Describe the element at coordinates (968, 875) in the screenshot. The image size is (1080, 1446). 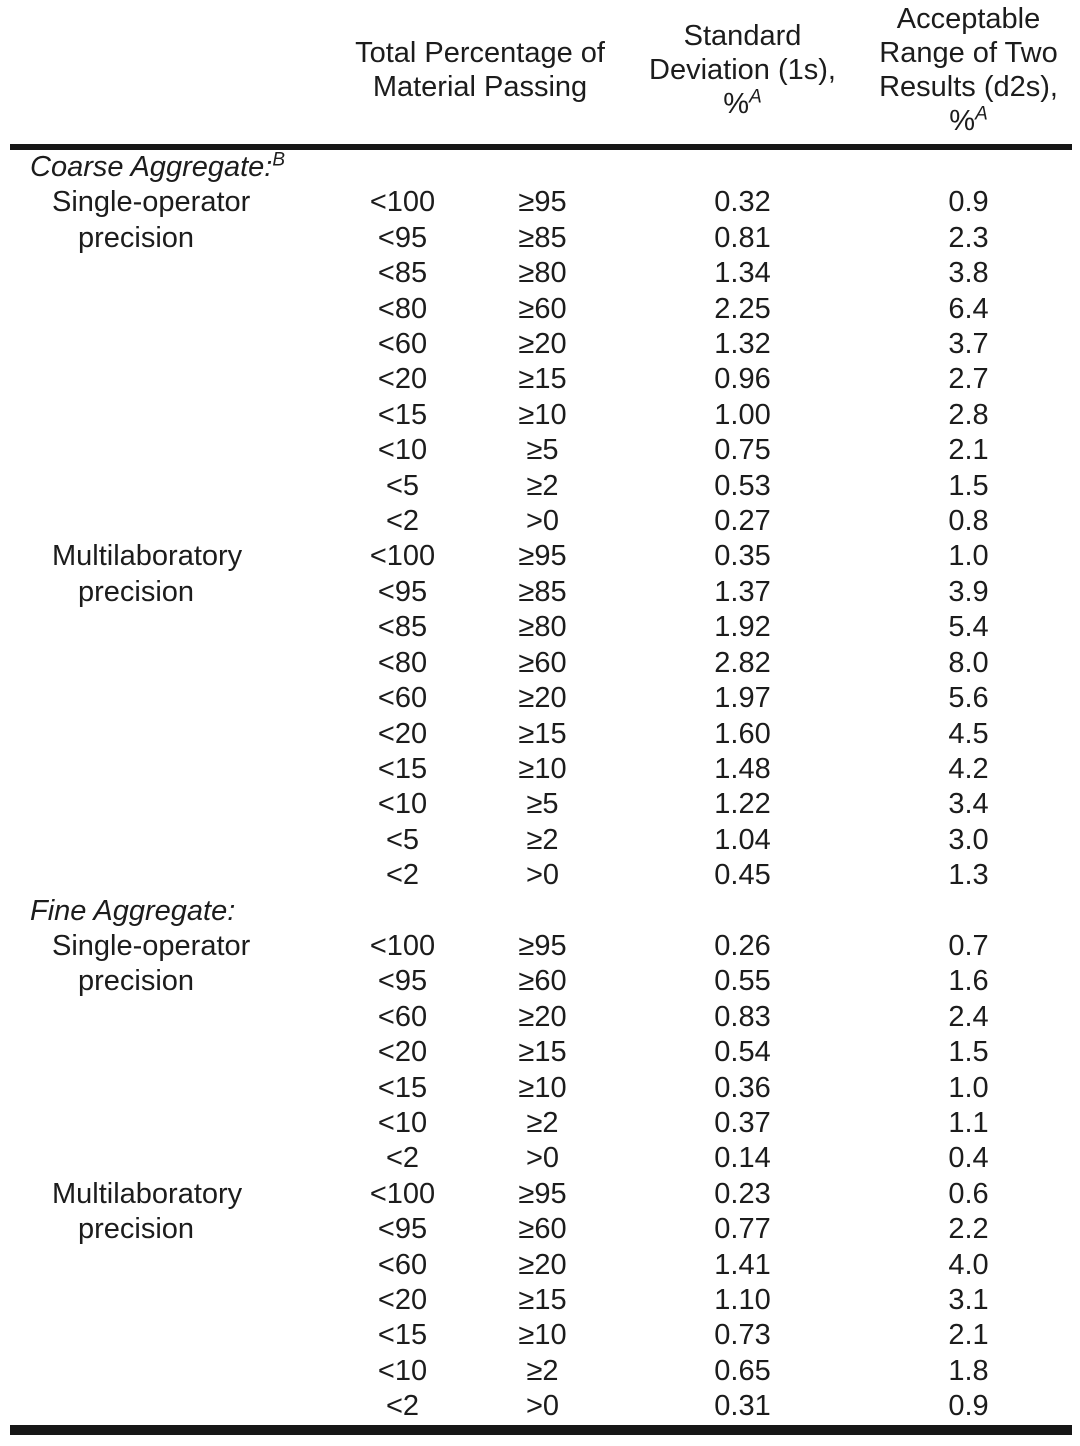
I see `cell-d2s: 1.3` at that location.